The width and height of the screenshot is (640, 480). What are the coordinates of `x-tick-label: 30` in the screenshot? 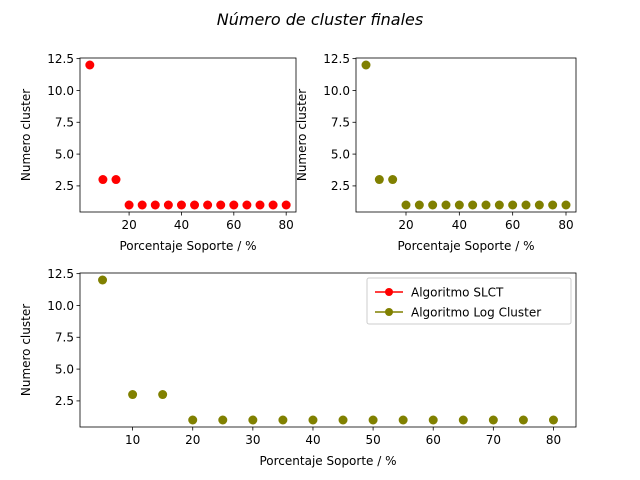 It's located at (252, 440).